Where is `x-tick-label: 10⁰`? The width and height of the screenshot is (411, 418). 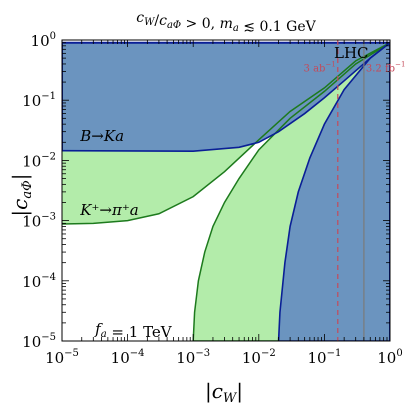
x-tick-label: 10⁰ is located at coordinates (389, 357).